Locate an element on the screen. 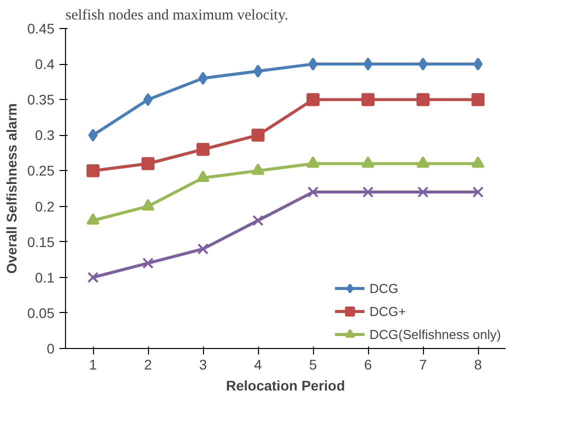  chart-title: selfish nodes and maximum velocity. is located at coordinates (177, 16).